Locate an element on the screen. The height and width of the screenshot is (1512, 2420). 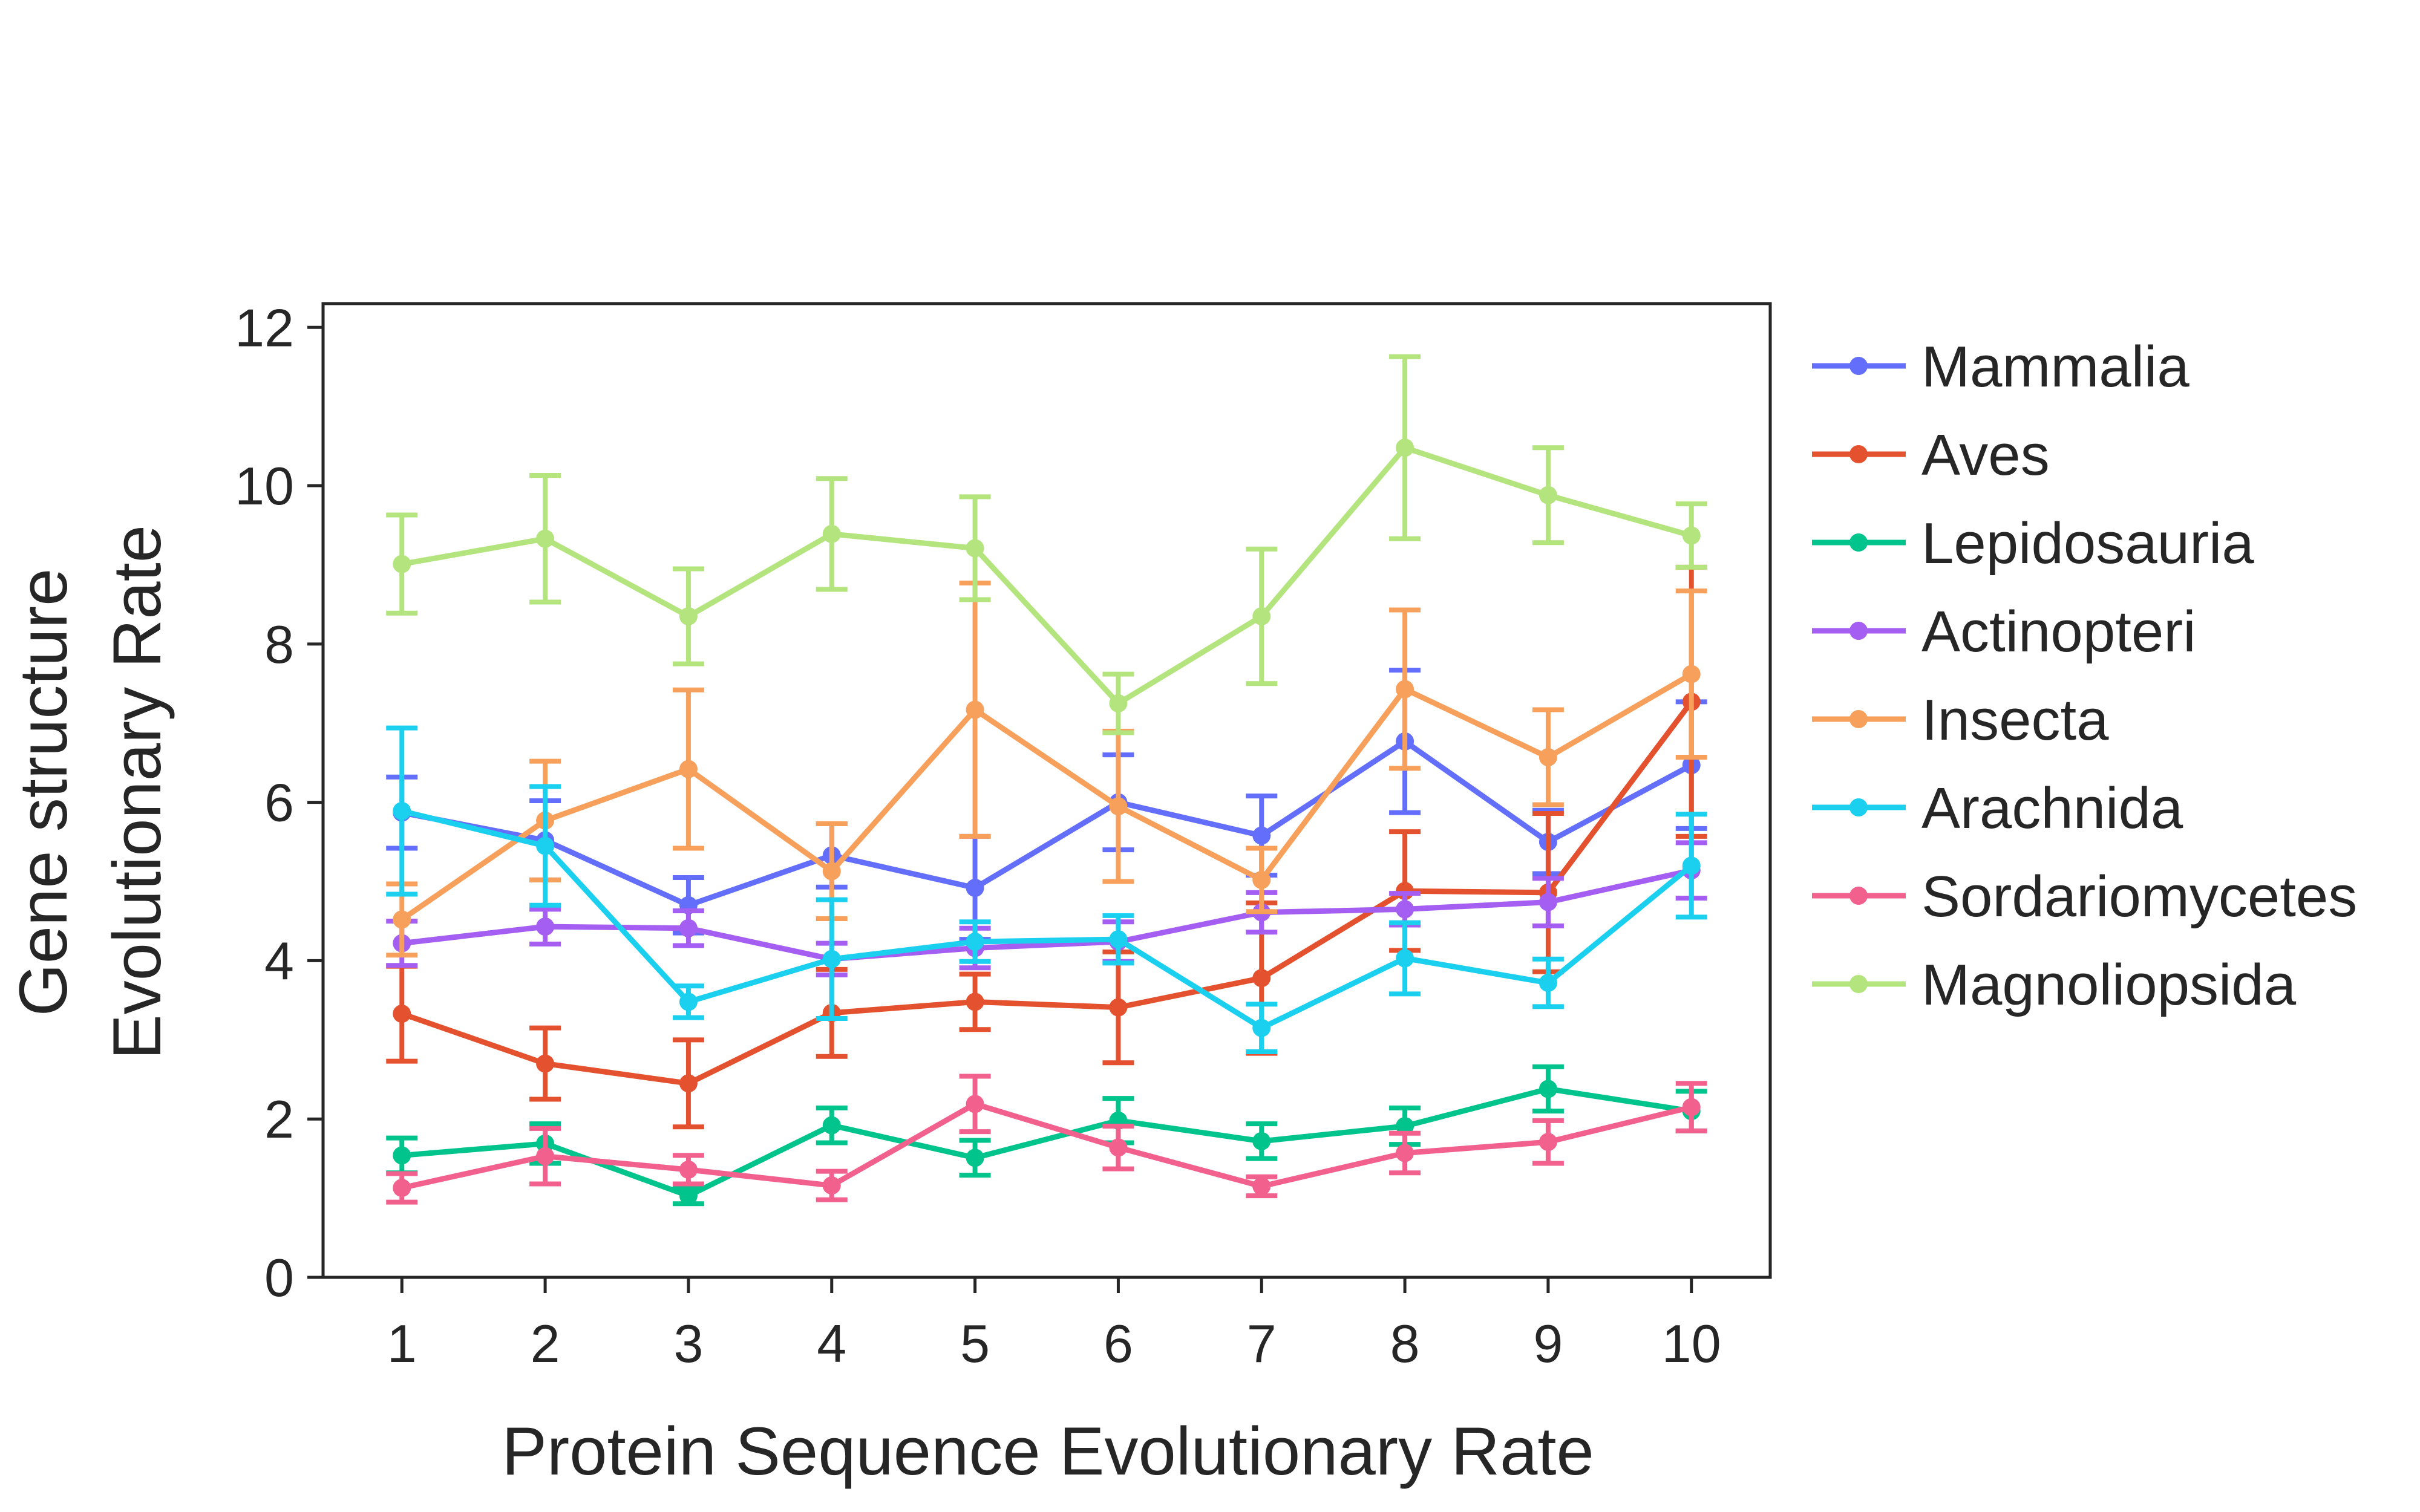
legend-label: Magnoliopsida is located at coordinates (2109, 985).